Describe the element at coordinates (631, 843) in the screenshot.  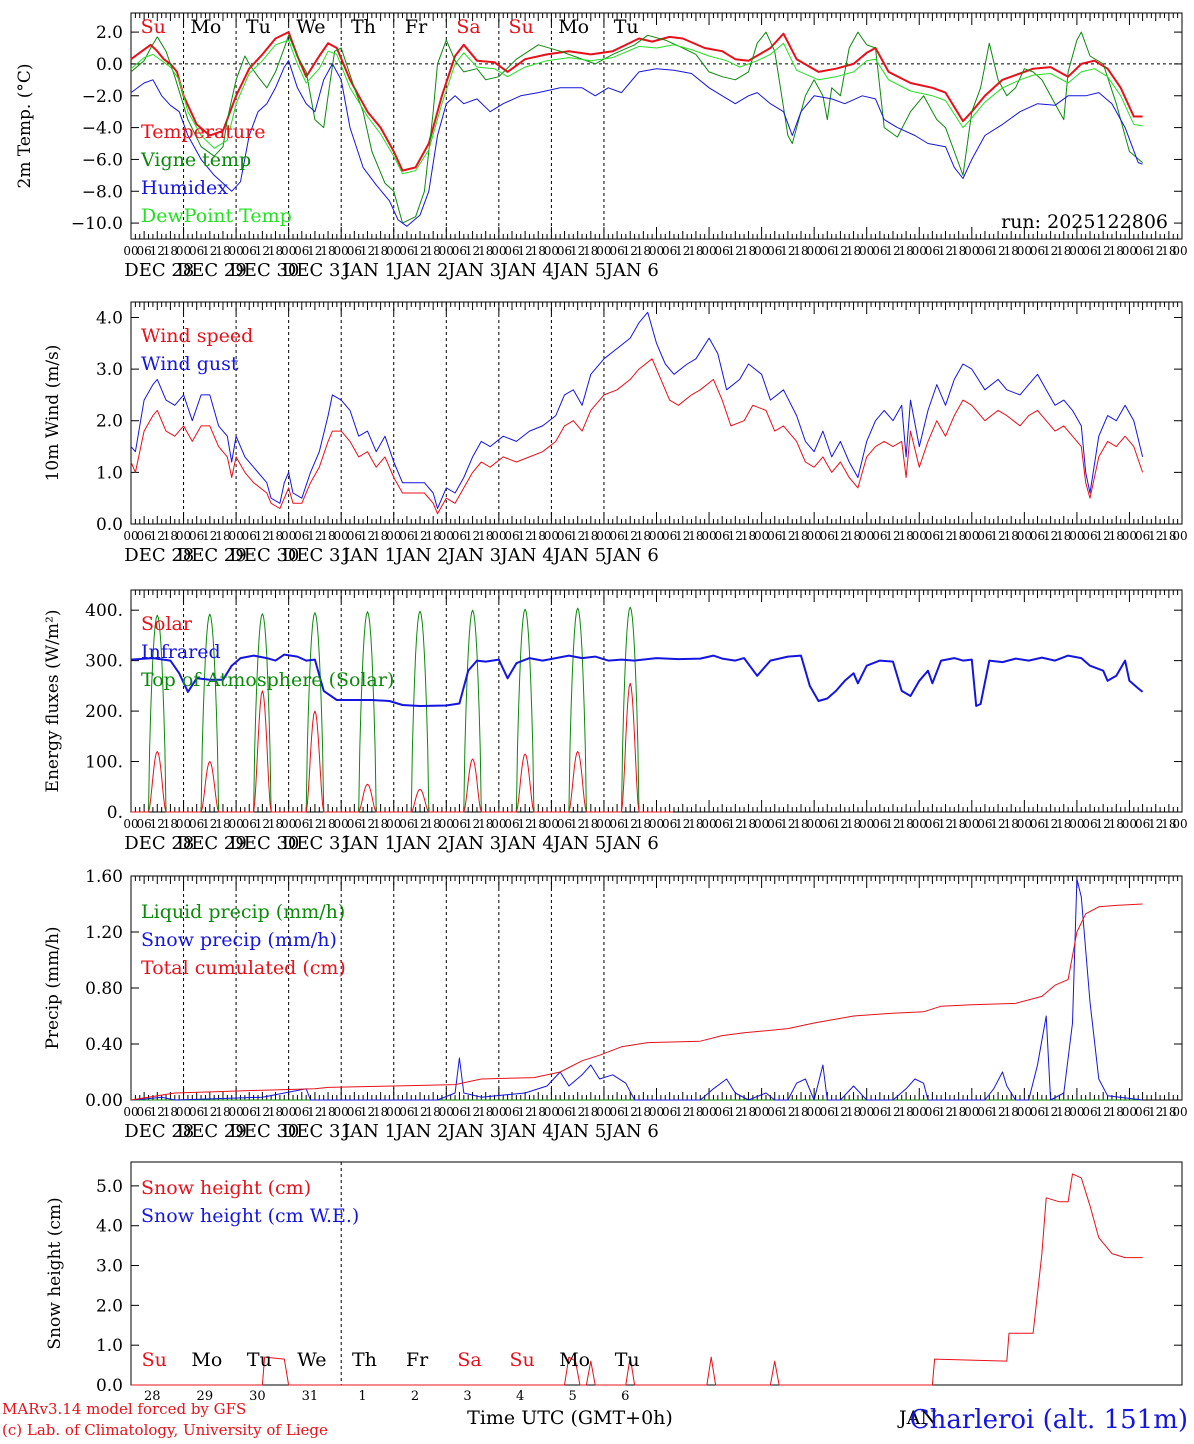
I see `date-label: JAN 6` at that location.